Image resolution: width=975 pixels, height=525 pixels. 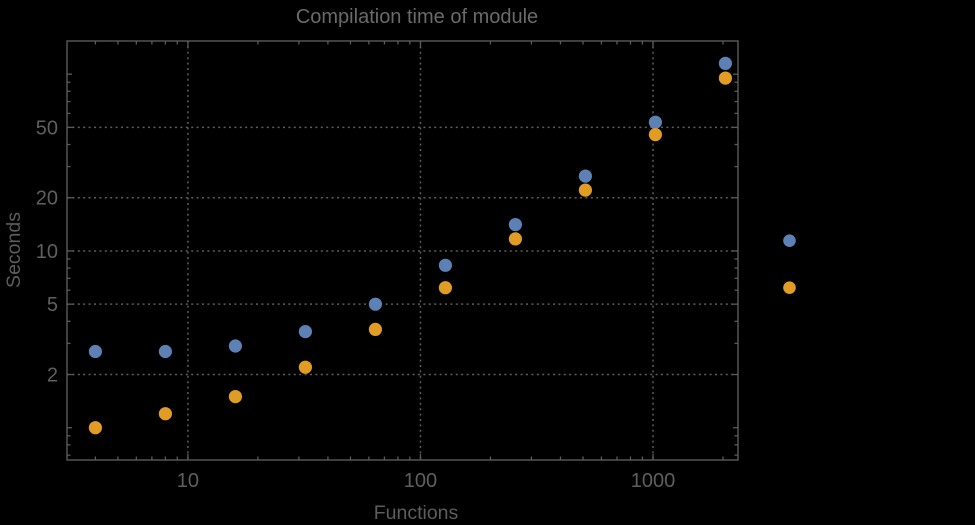 What do you see at coordinates (515, 225) in the screenshot?
I see `point-blue-x256` at bounding box center [515, 225].